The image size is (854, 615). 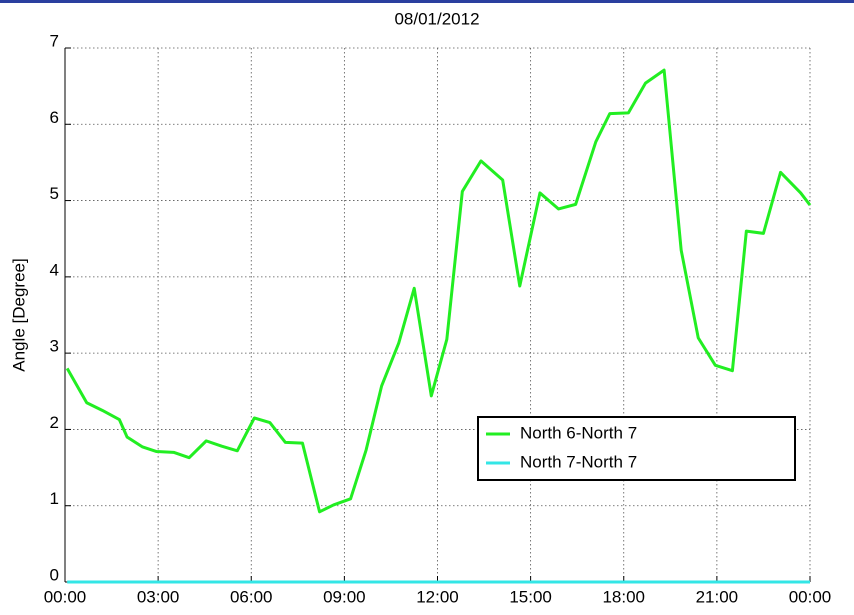 I want to click on legend-label: North 6-North 7, so click(x=578, y=432).